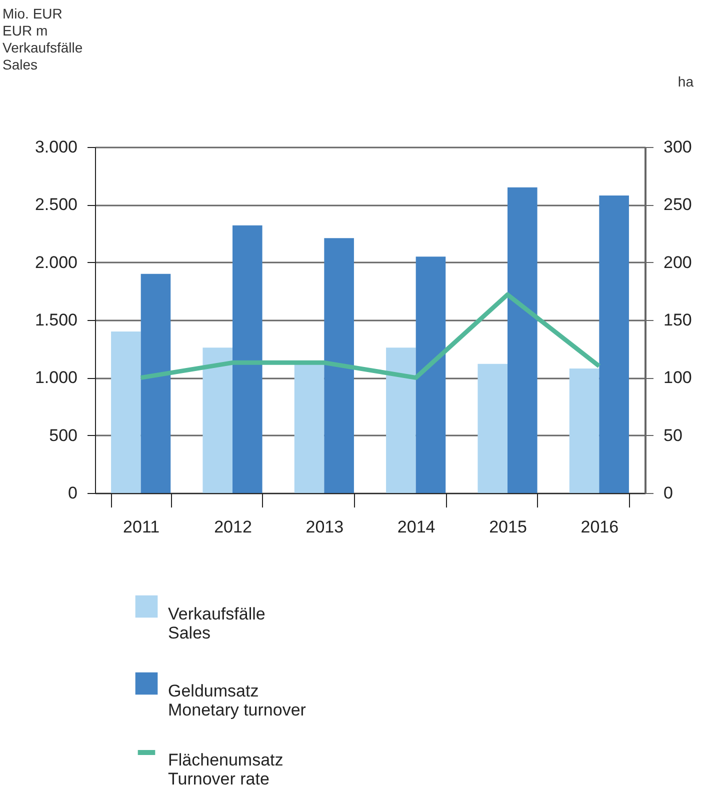 This screenshot has width=705, height=807. Describe the element at coordinates (141, 527) in the screenshot. I see `x-tick-label: 2011` at that location.